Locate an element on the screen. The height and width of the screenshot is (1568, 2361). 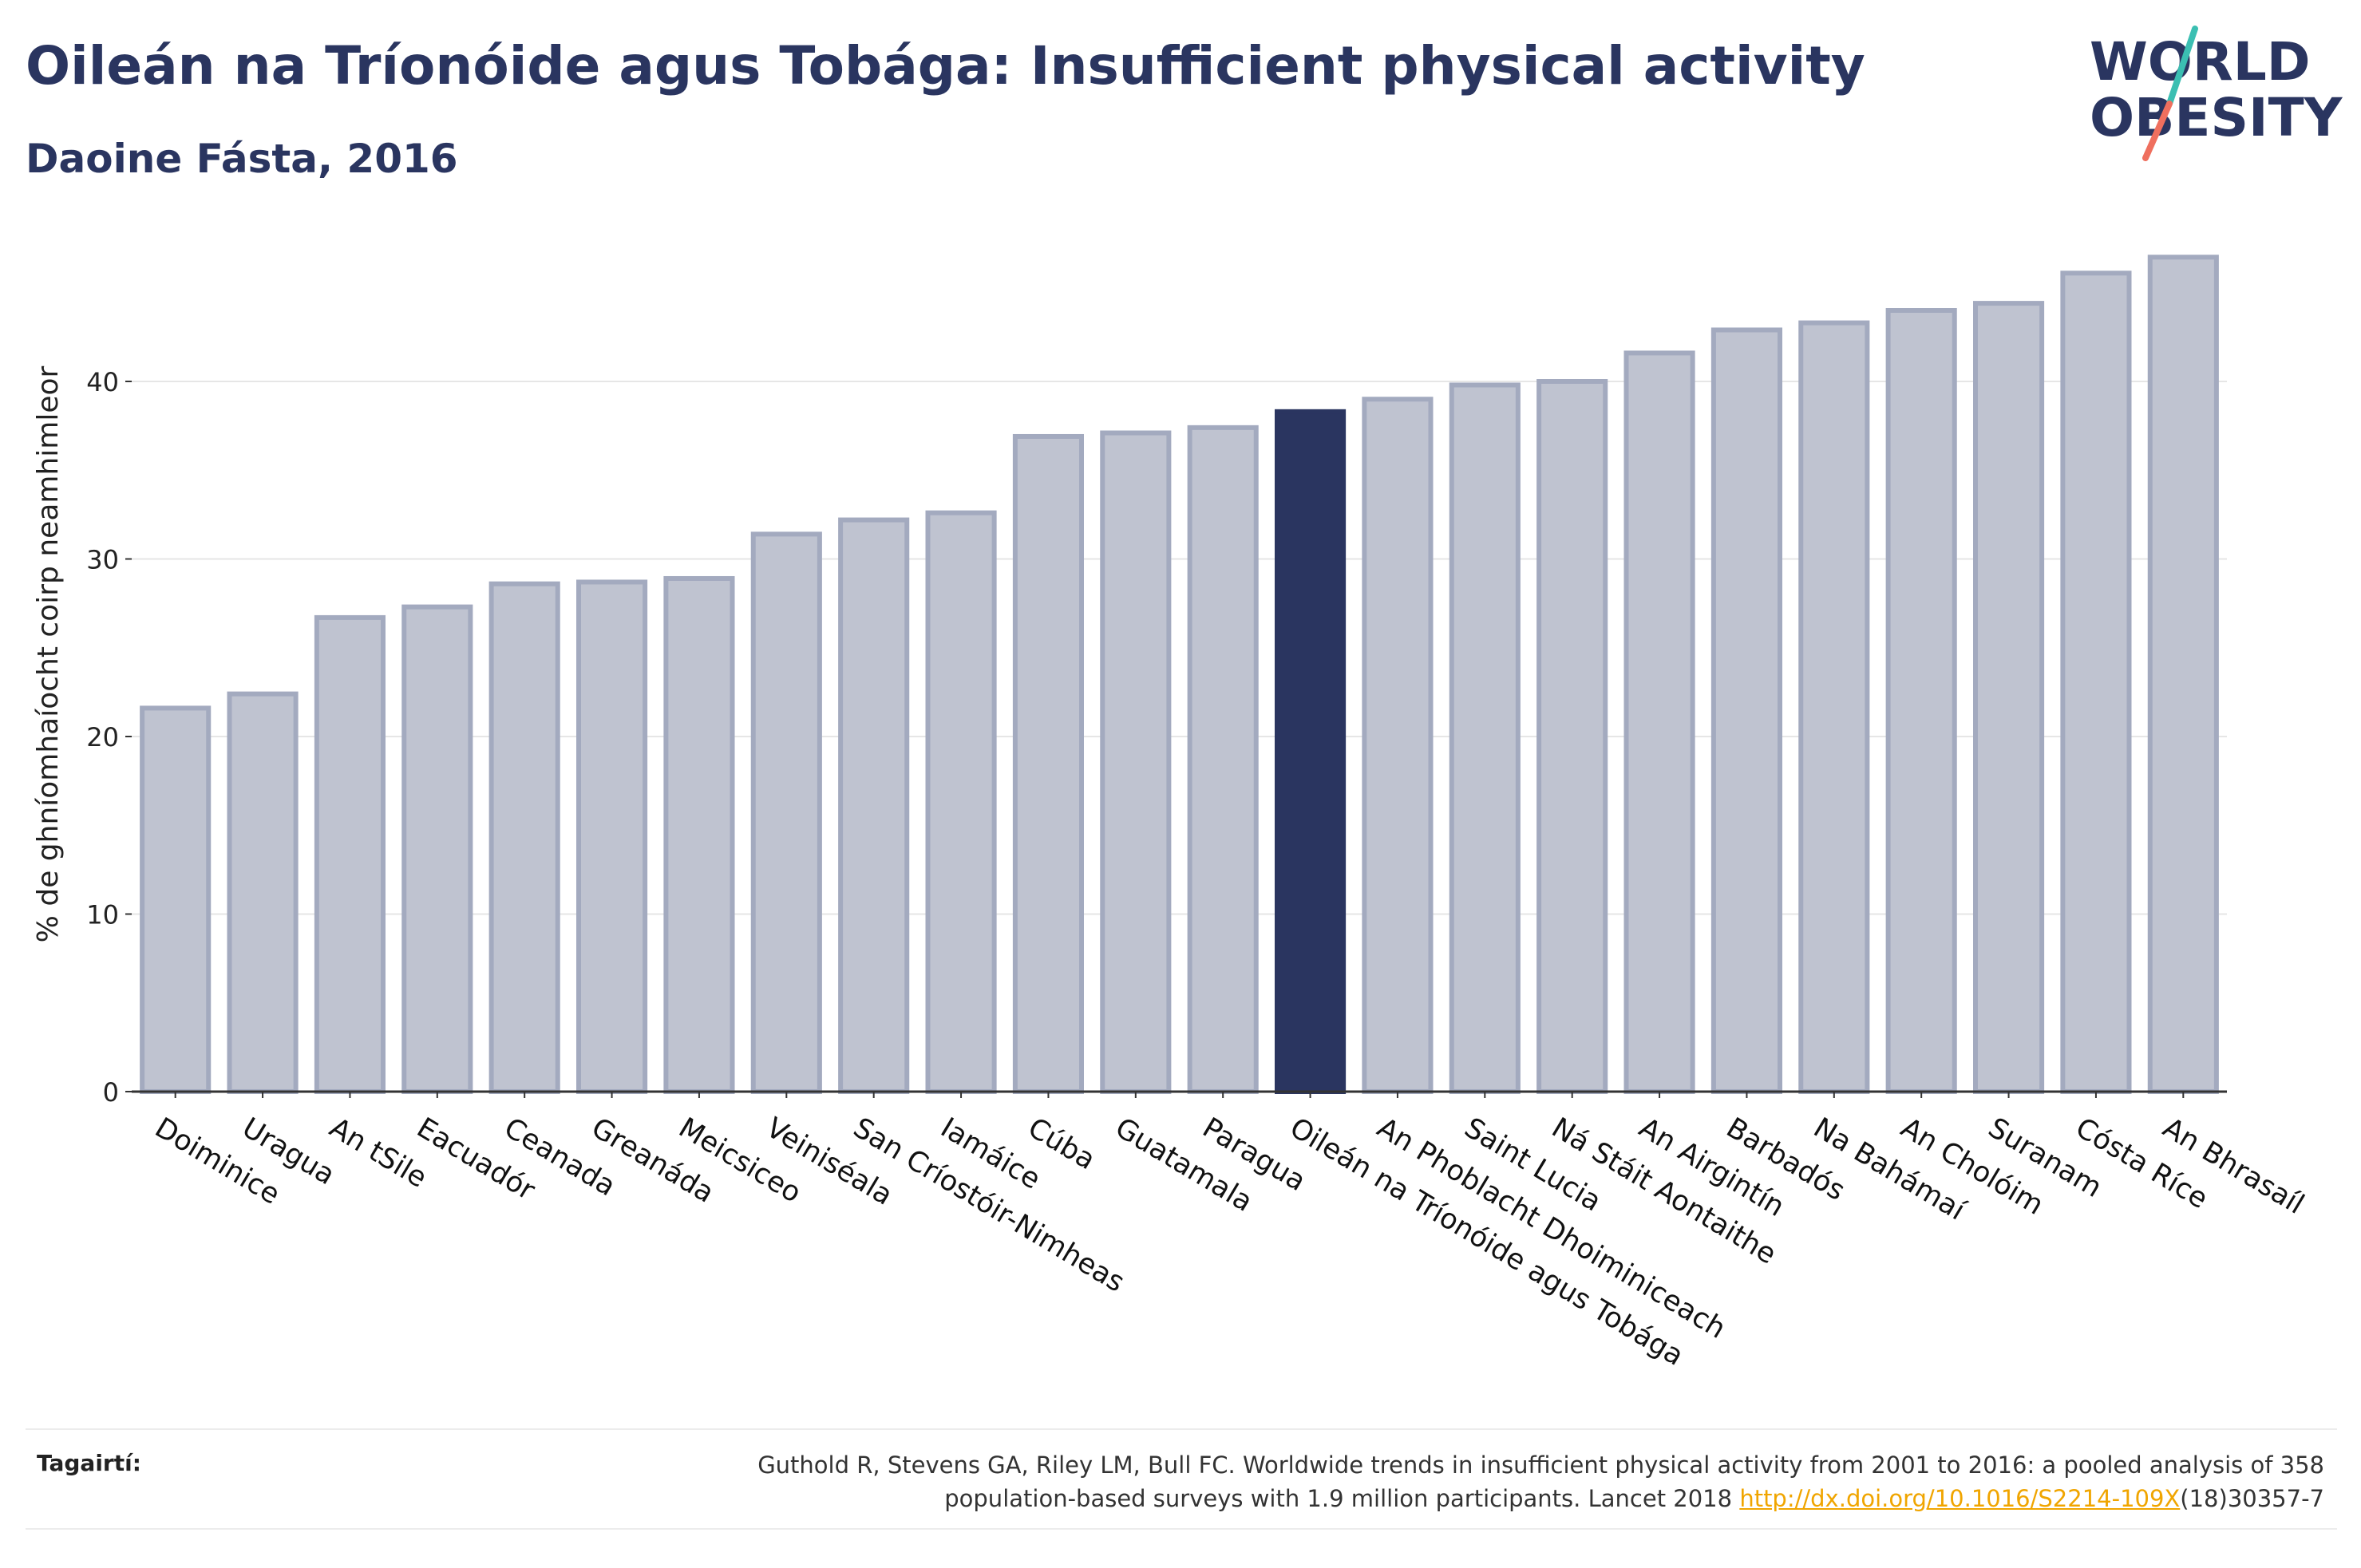
y-axis-label: % de ghníomhaíocht coirp neamhimleor is located at coordinates (48, 653).